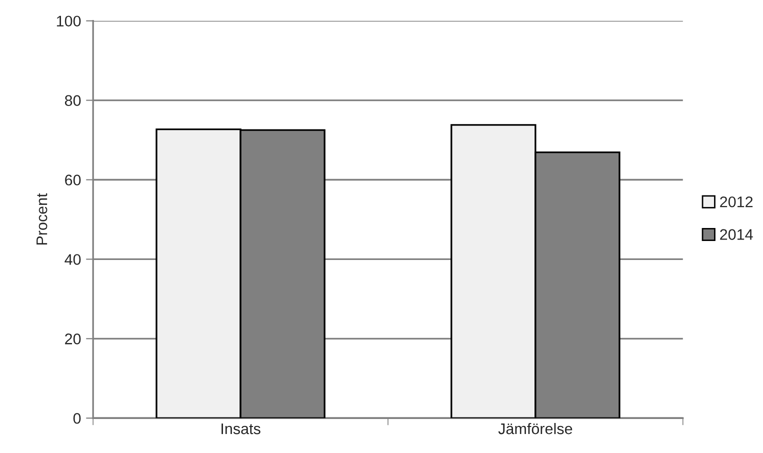  I want to click on legend-label: 2012, so click(736, 202).